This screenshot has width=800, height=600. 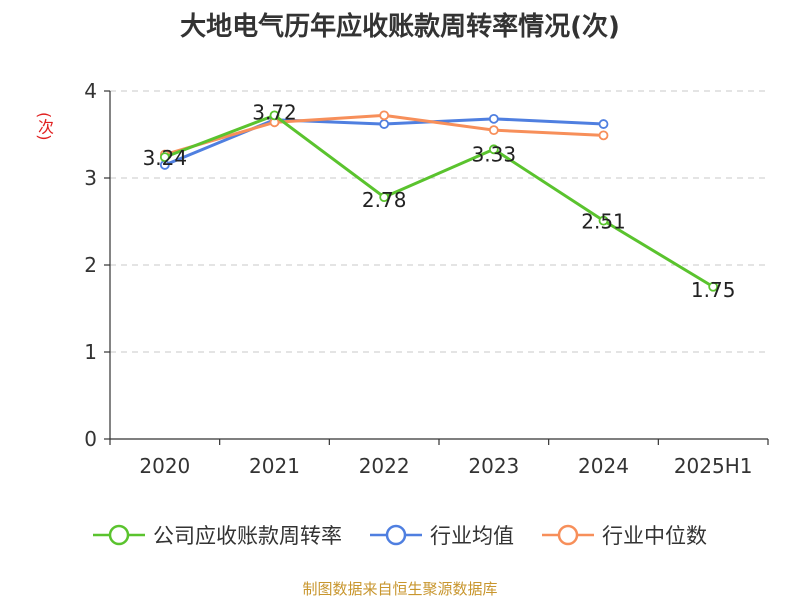 I want to click on legend-label: 行业均值, so click(x=472, y=536).